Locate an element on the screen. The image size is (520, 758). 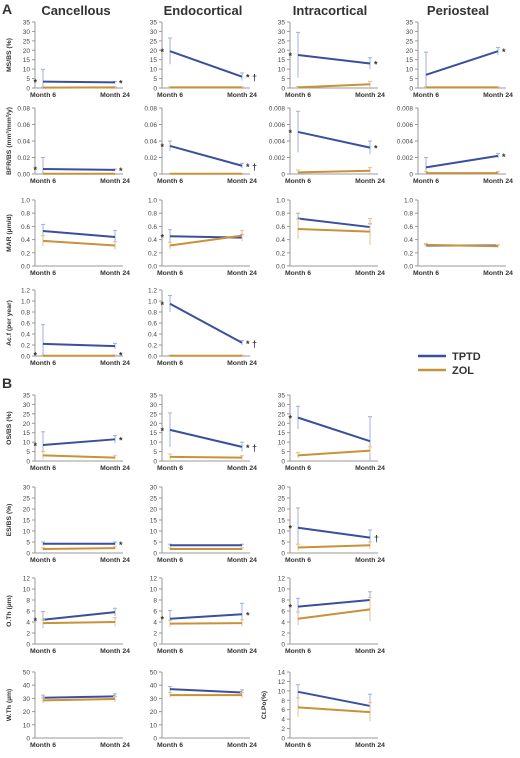
column-title-endocortical: Endocortical is located at coordinates (203, 10).